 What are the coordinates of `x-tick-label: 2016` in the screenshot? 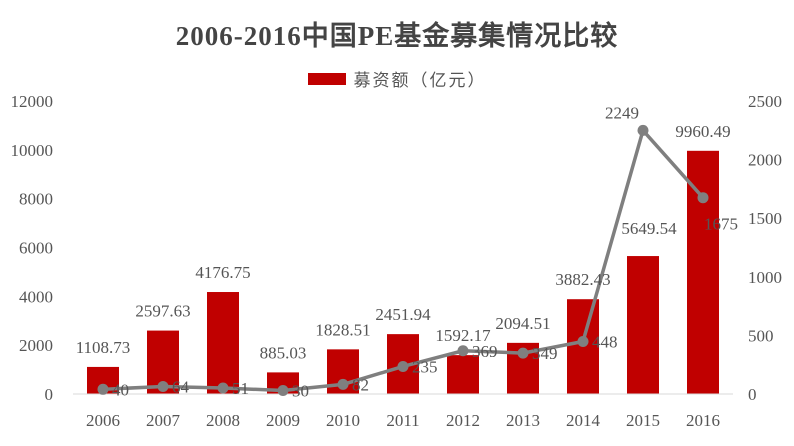 It's located at (703, 420).